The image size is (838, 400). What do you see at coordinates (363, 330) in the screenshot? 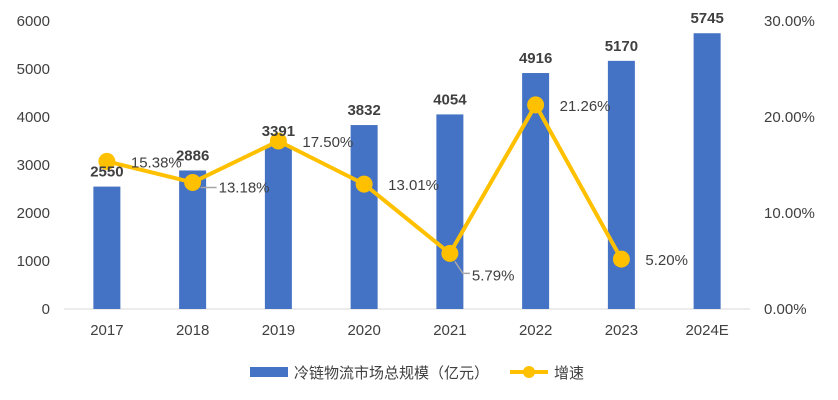
I see `x-axis-tick-label: 2020` at bounding box center [363, 330].